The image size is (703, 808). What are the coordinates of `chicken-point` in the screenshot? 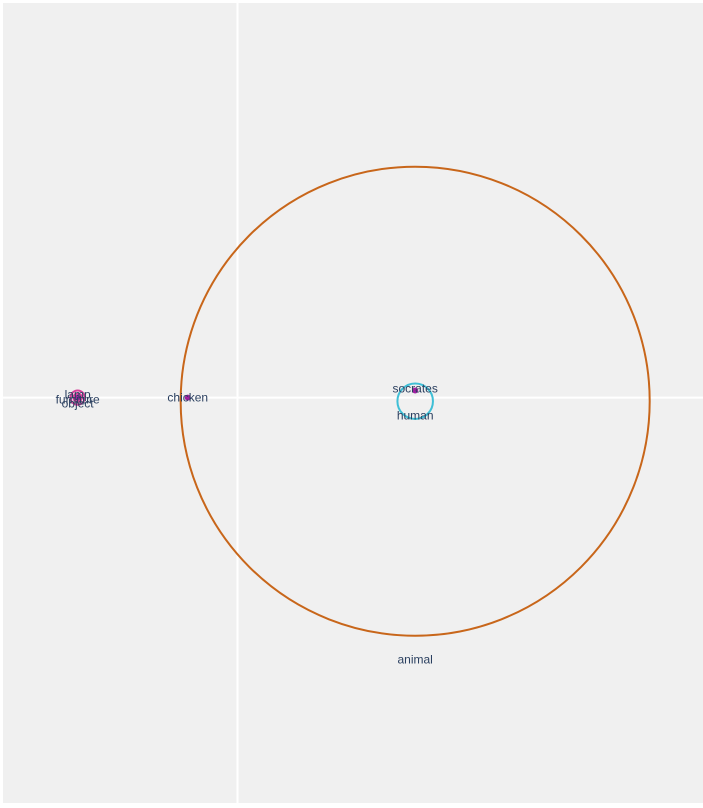 It's located at (187, 397).